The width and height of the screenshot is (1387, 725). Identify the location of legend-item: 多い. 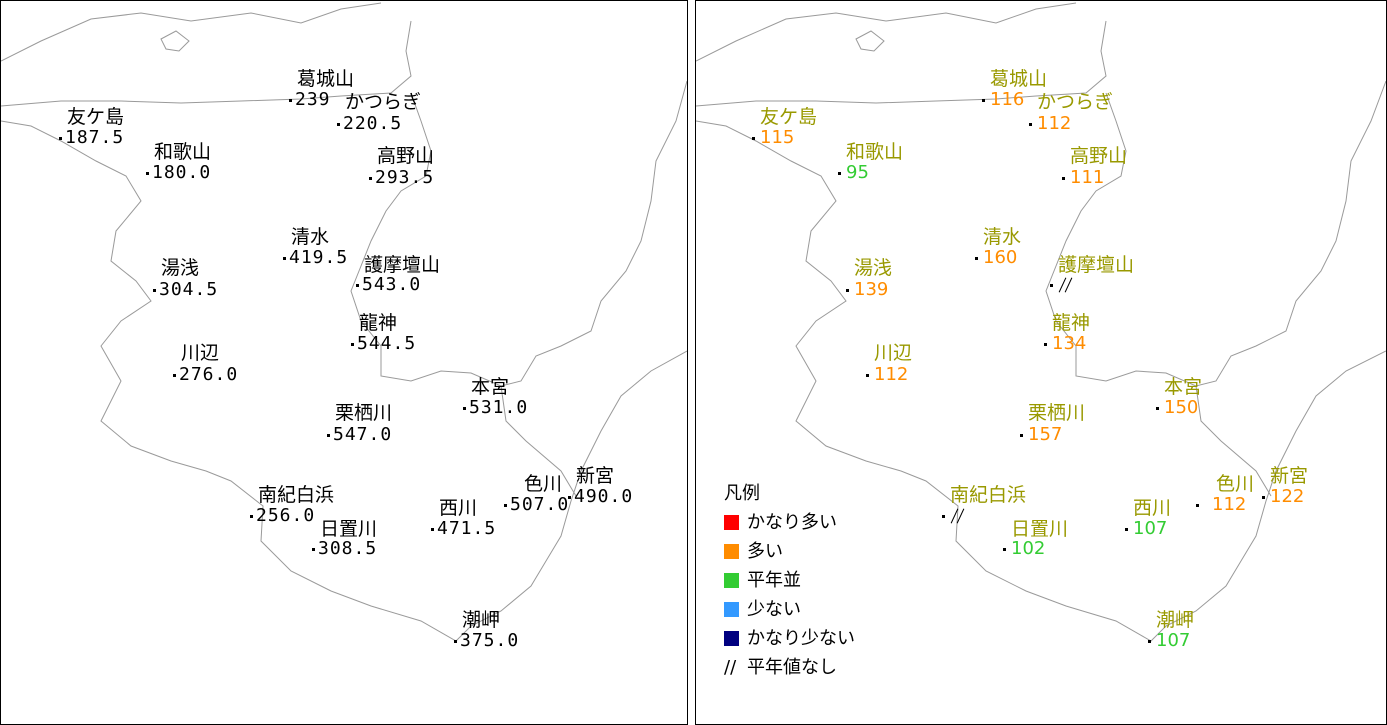
(789, 551).